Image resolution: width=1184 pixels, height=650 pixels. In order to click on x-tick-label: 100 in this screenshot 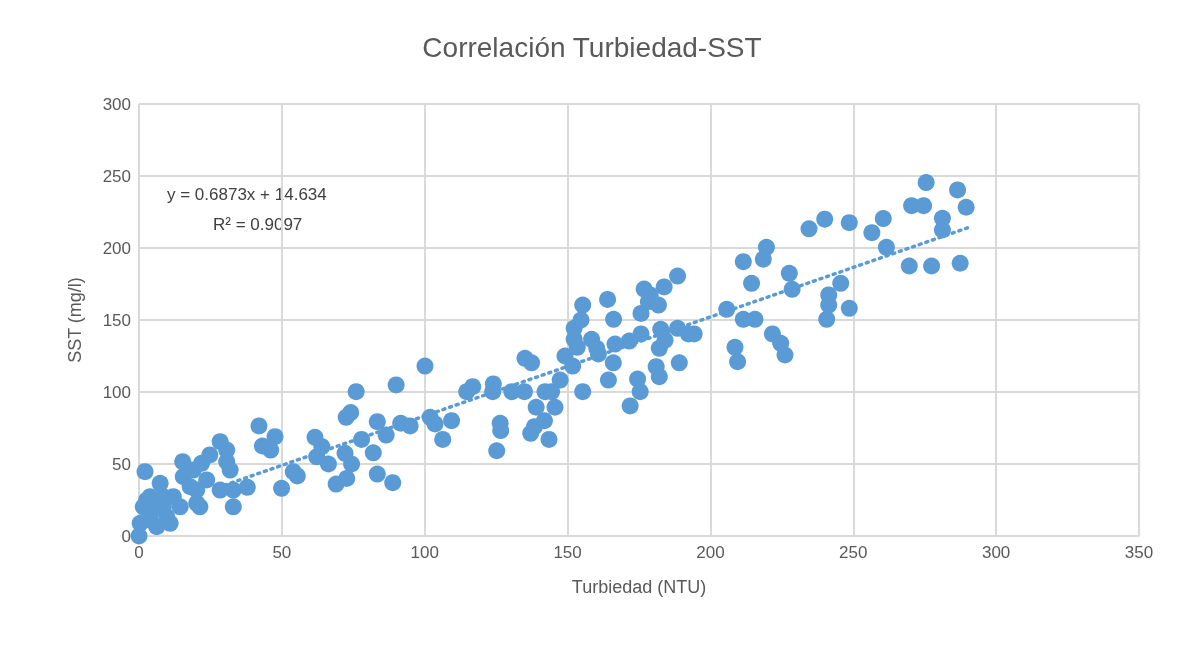, I will do `click(424, 552)`.